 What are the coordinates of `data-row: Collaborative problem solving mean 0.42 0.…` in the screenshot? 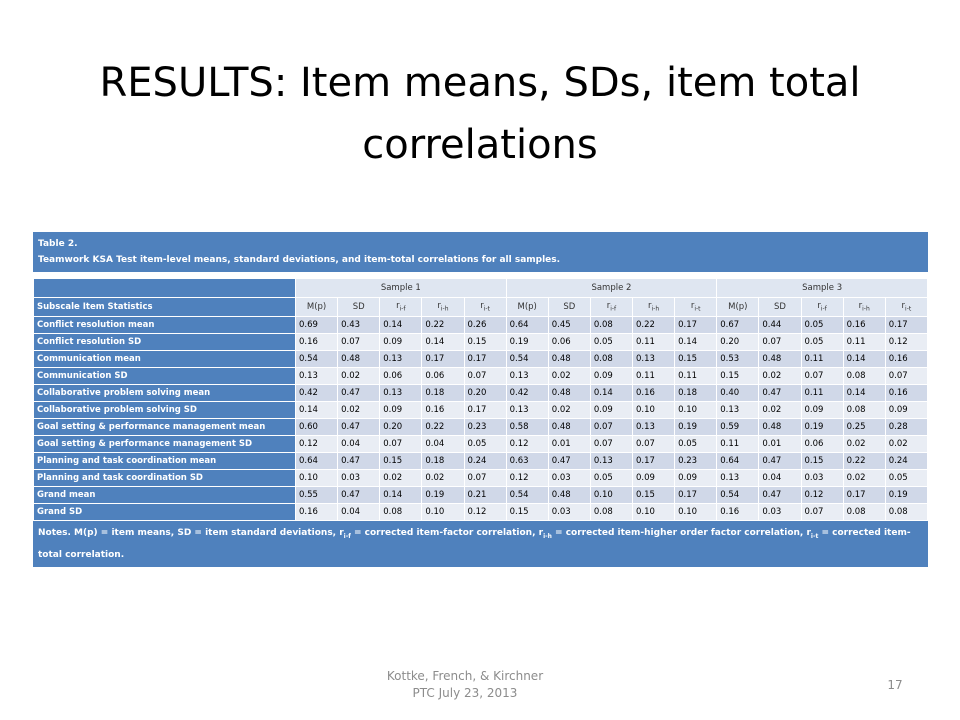 It's located at (481, 393).